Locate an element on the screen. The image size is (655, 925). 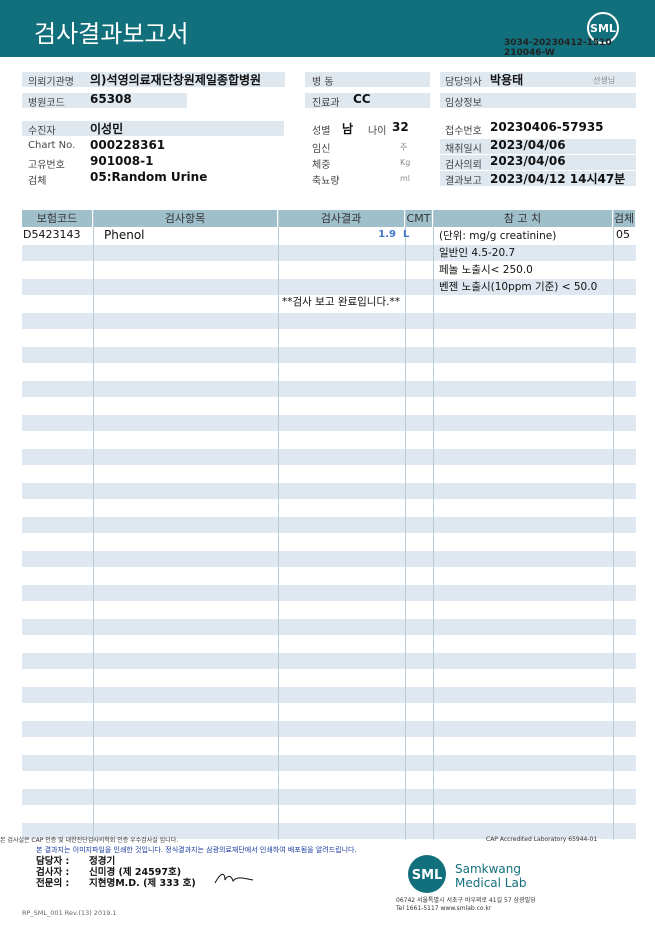
field-unit: 주 is located at coordinates (404, 147).